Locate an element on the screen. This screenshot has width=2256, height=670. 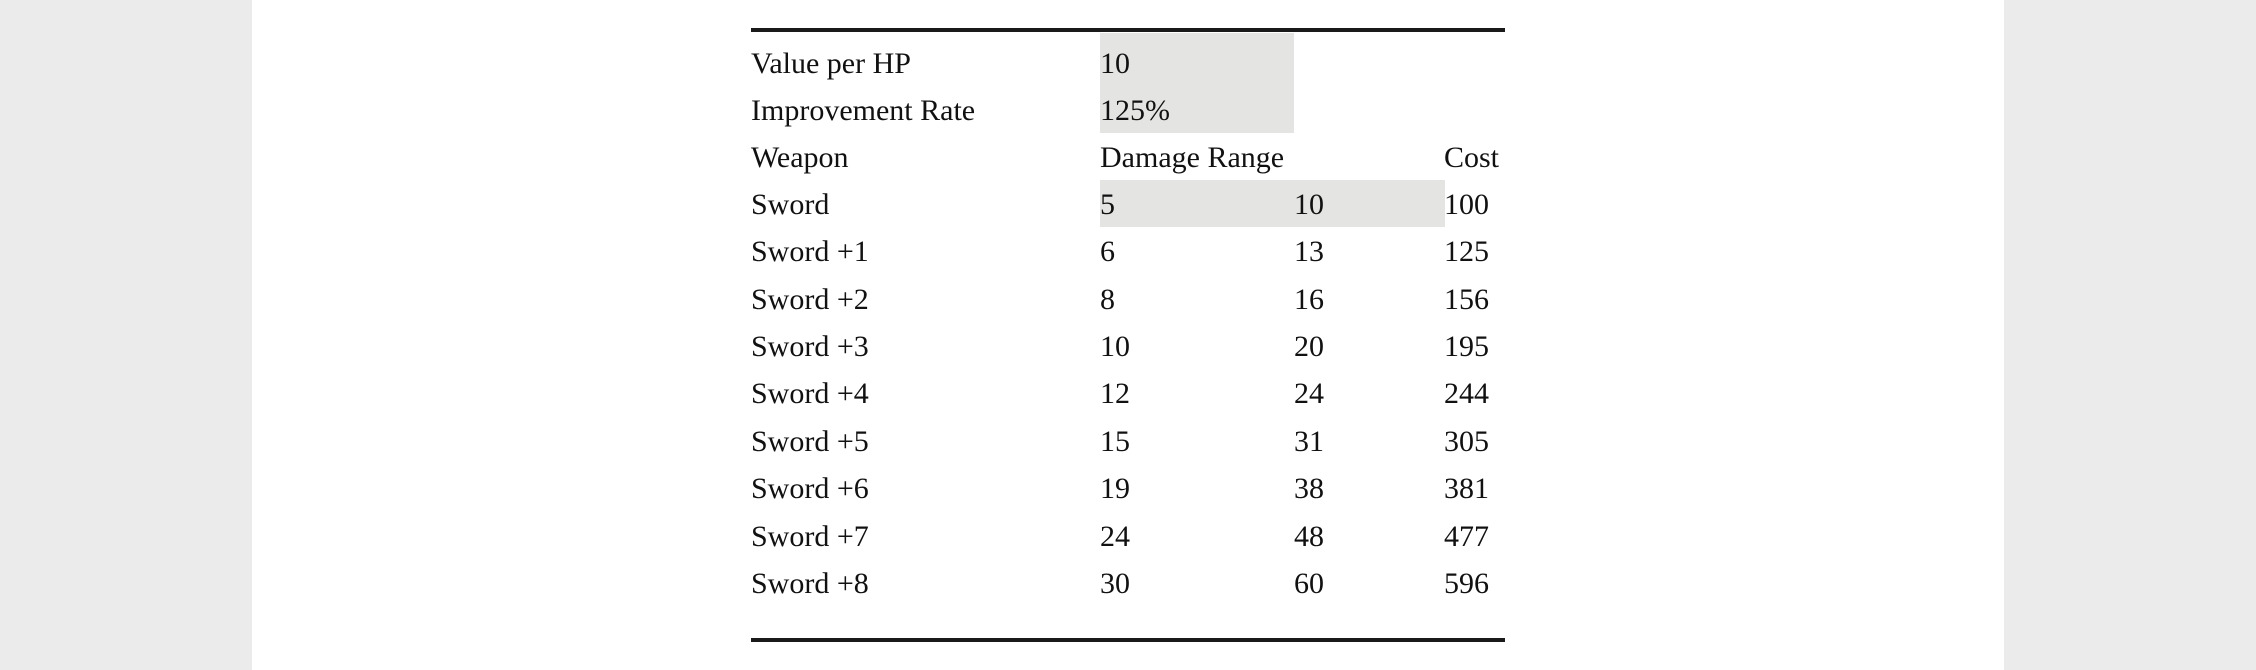
damage-max: 10 is located at coordinates (1309, 204).